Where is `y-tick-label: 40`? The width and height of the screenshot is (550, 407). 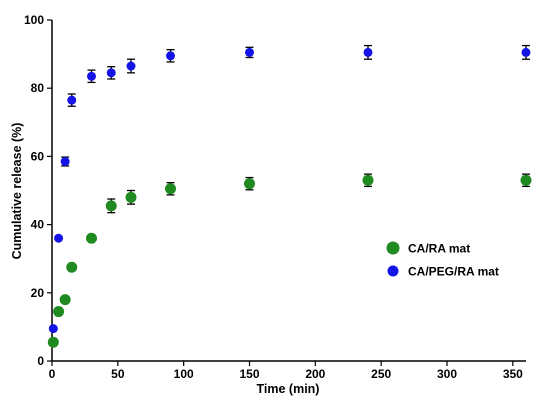
y-tick-label: 40 is located at coordinates (38, 225).